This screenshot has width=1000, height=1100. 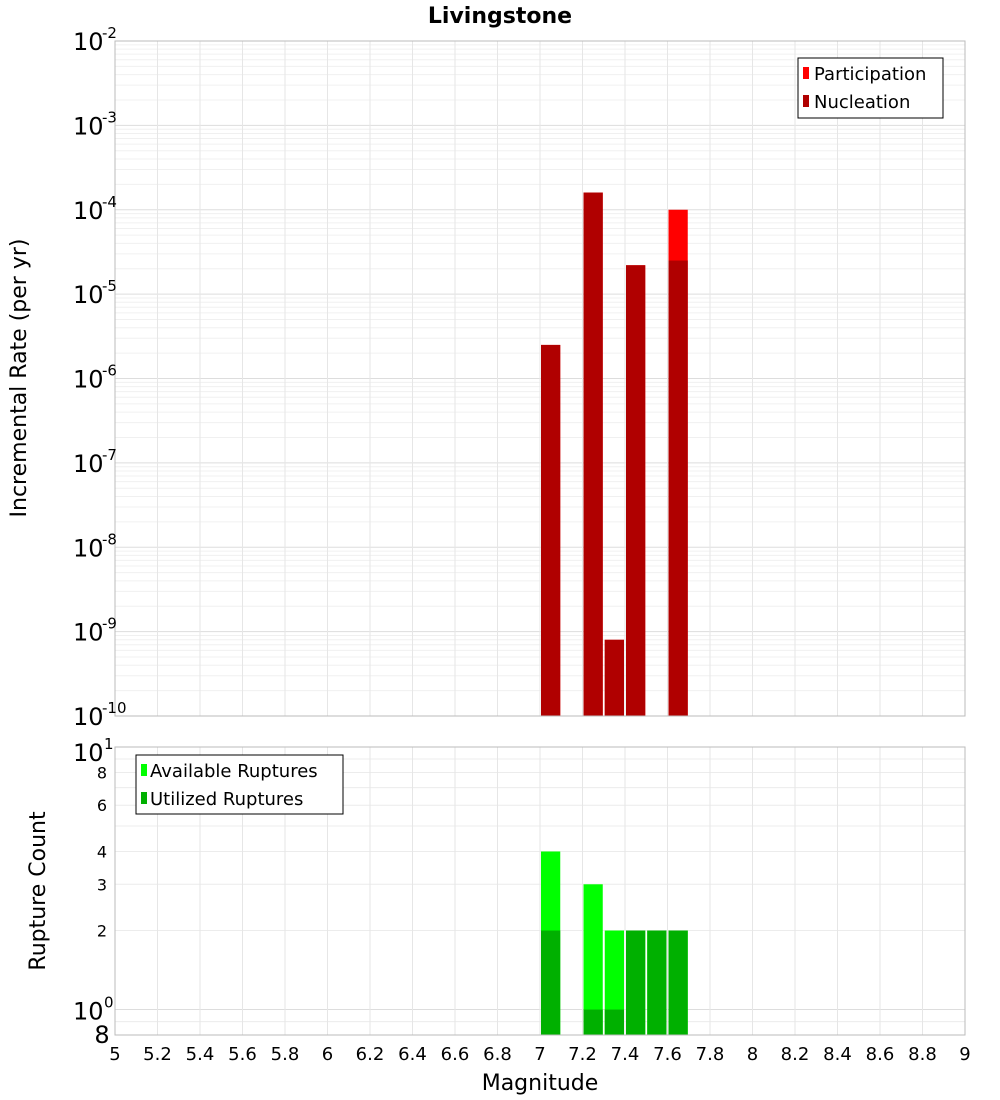 What do you see at coordinates (862, 102) in the screenshot?
I see `legend-label-nucleation: Nucleation` at bounding box center [862, 102].